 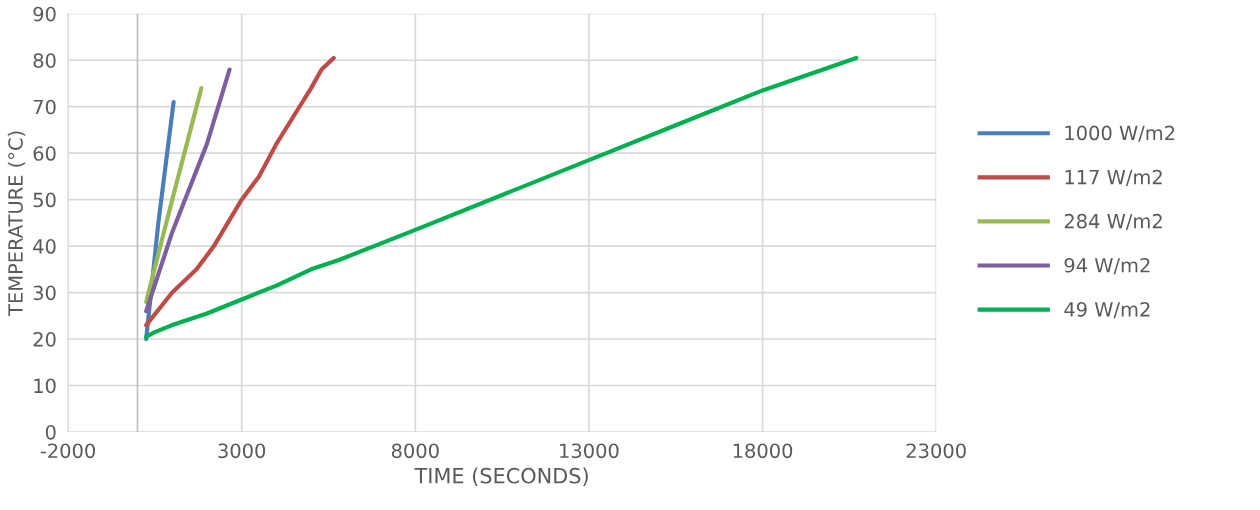 What do you see at coordinates (44, 246) in the screenshot?
I see `y-tick-label: 40` at bounding box center [44, 246].